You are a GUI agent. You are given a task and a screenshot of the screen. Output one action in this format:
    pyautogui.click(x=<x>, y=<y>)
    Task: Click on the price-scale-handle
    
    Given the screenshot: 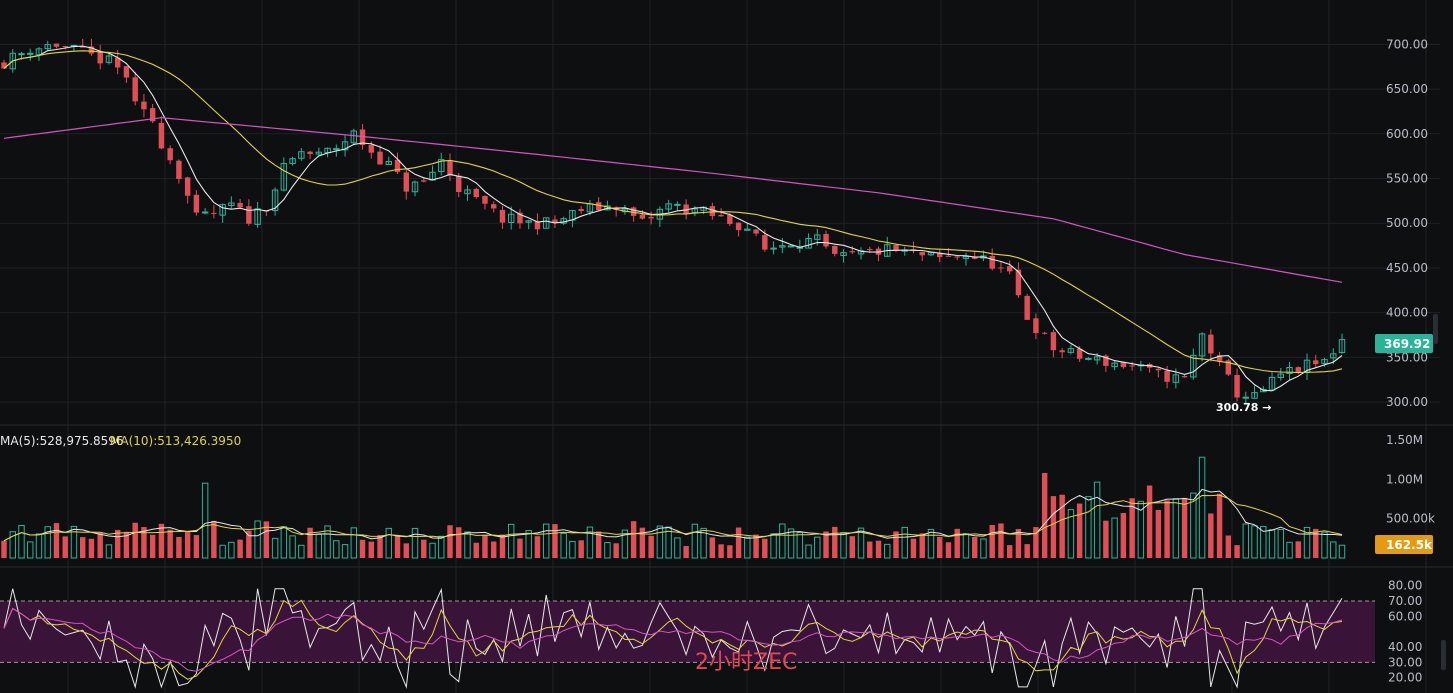 What is the action you would take?
    pyautogui.click(x=1435, y=329)
    